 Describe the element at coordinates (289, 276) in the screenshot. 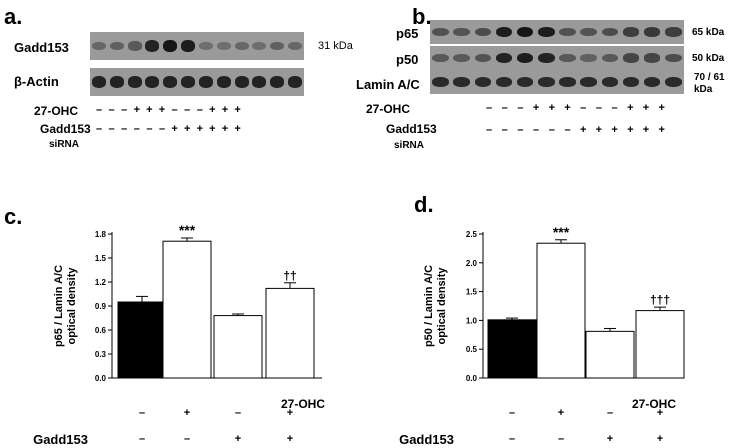

I see `significance-marker: ††` at that location.